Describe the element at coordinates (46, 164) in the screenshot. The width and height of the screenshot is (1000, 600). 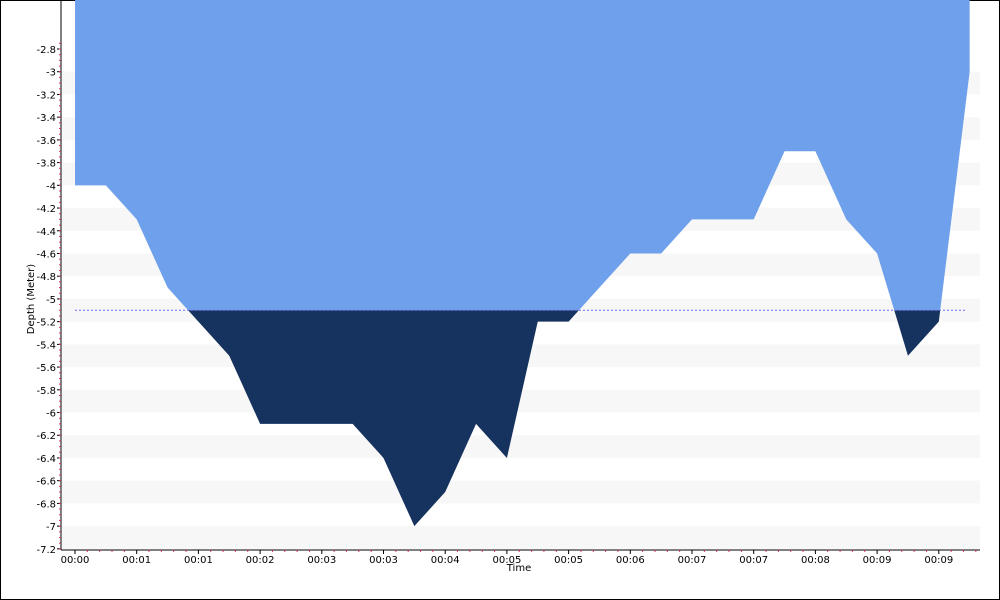
I see `y-tick-label: -3.8` at that location.